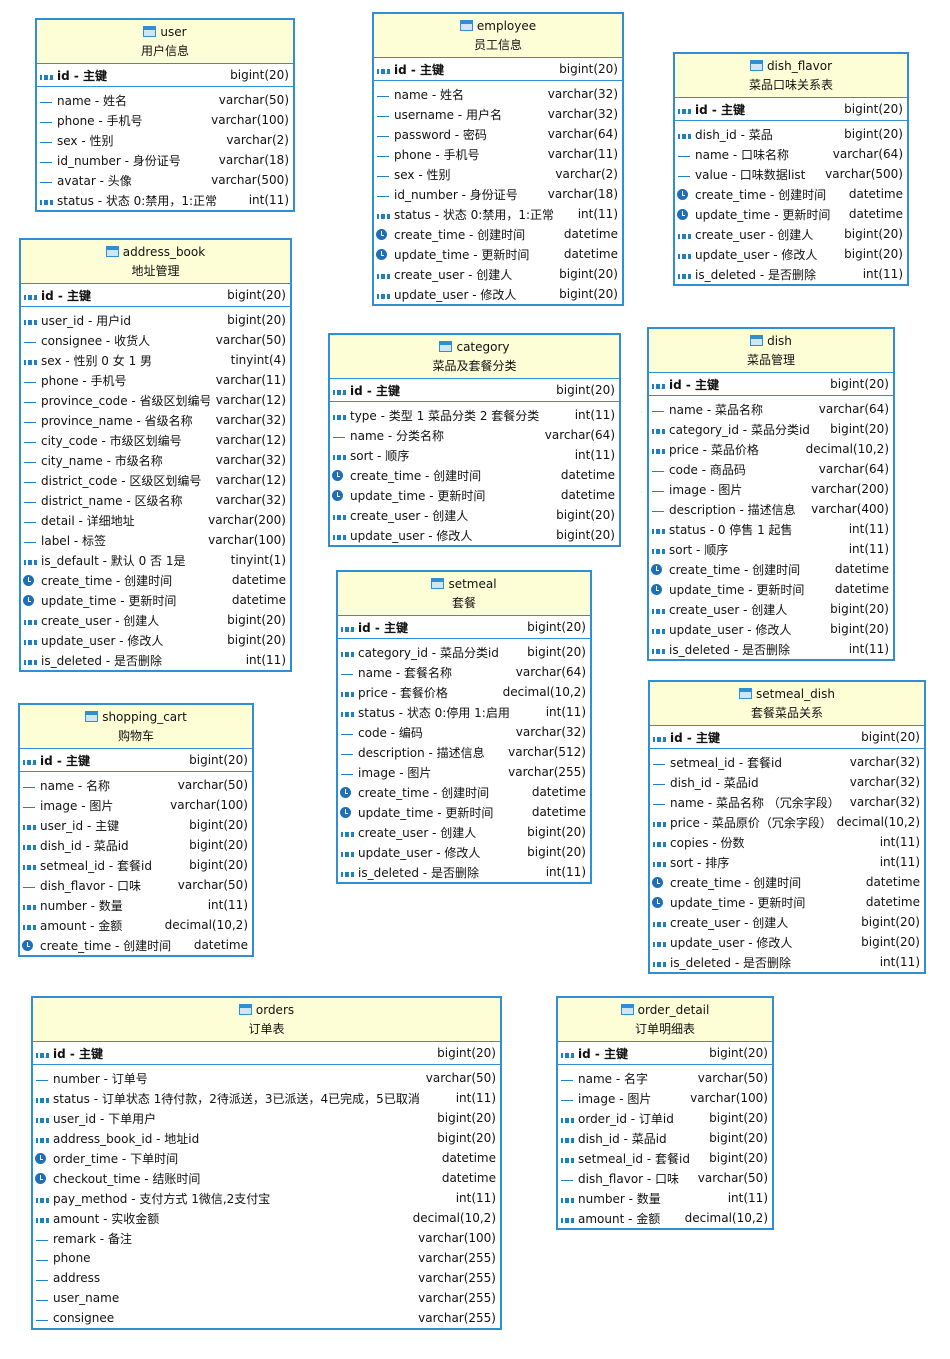 The image size is (950, 1359). Describe the element at coordinates (787, 762) in the screenshot. I see `column-row: setmeal_id - 套餐id varchar(32)` at that location.